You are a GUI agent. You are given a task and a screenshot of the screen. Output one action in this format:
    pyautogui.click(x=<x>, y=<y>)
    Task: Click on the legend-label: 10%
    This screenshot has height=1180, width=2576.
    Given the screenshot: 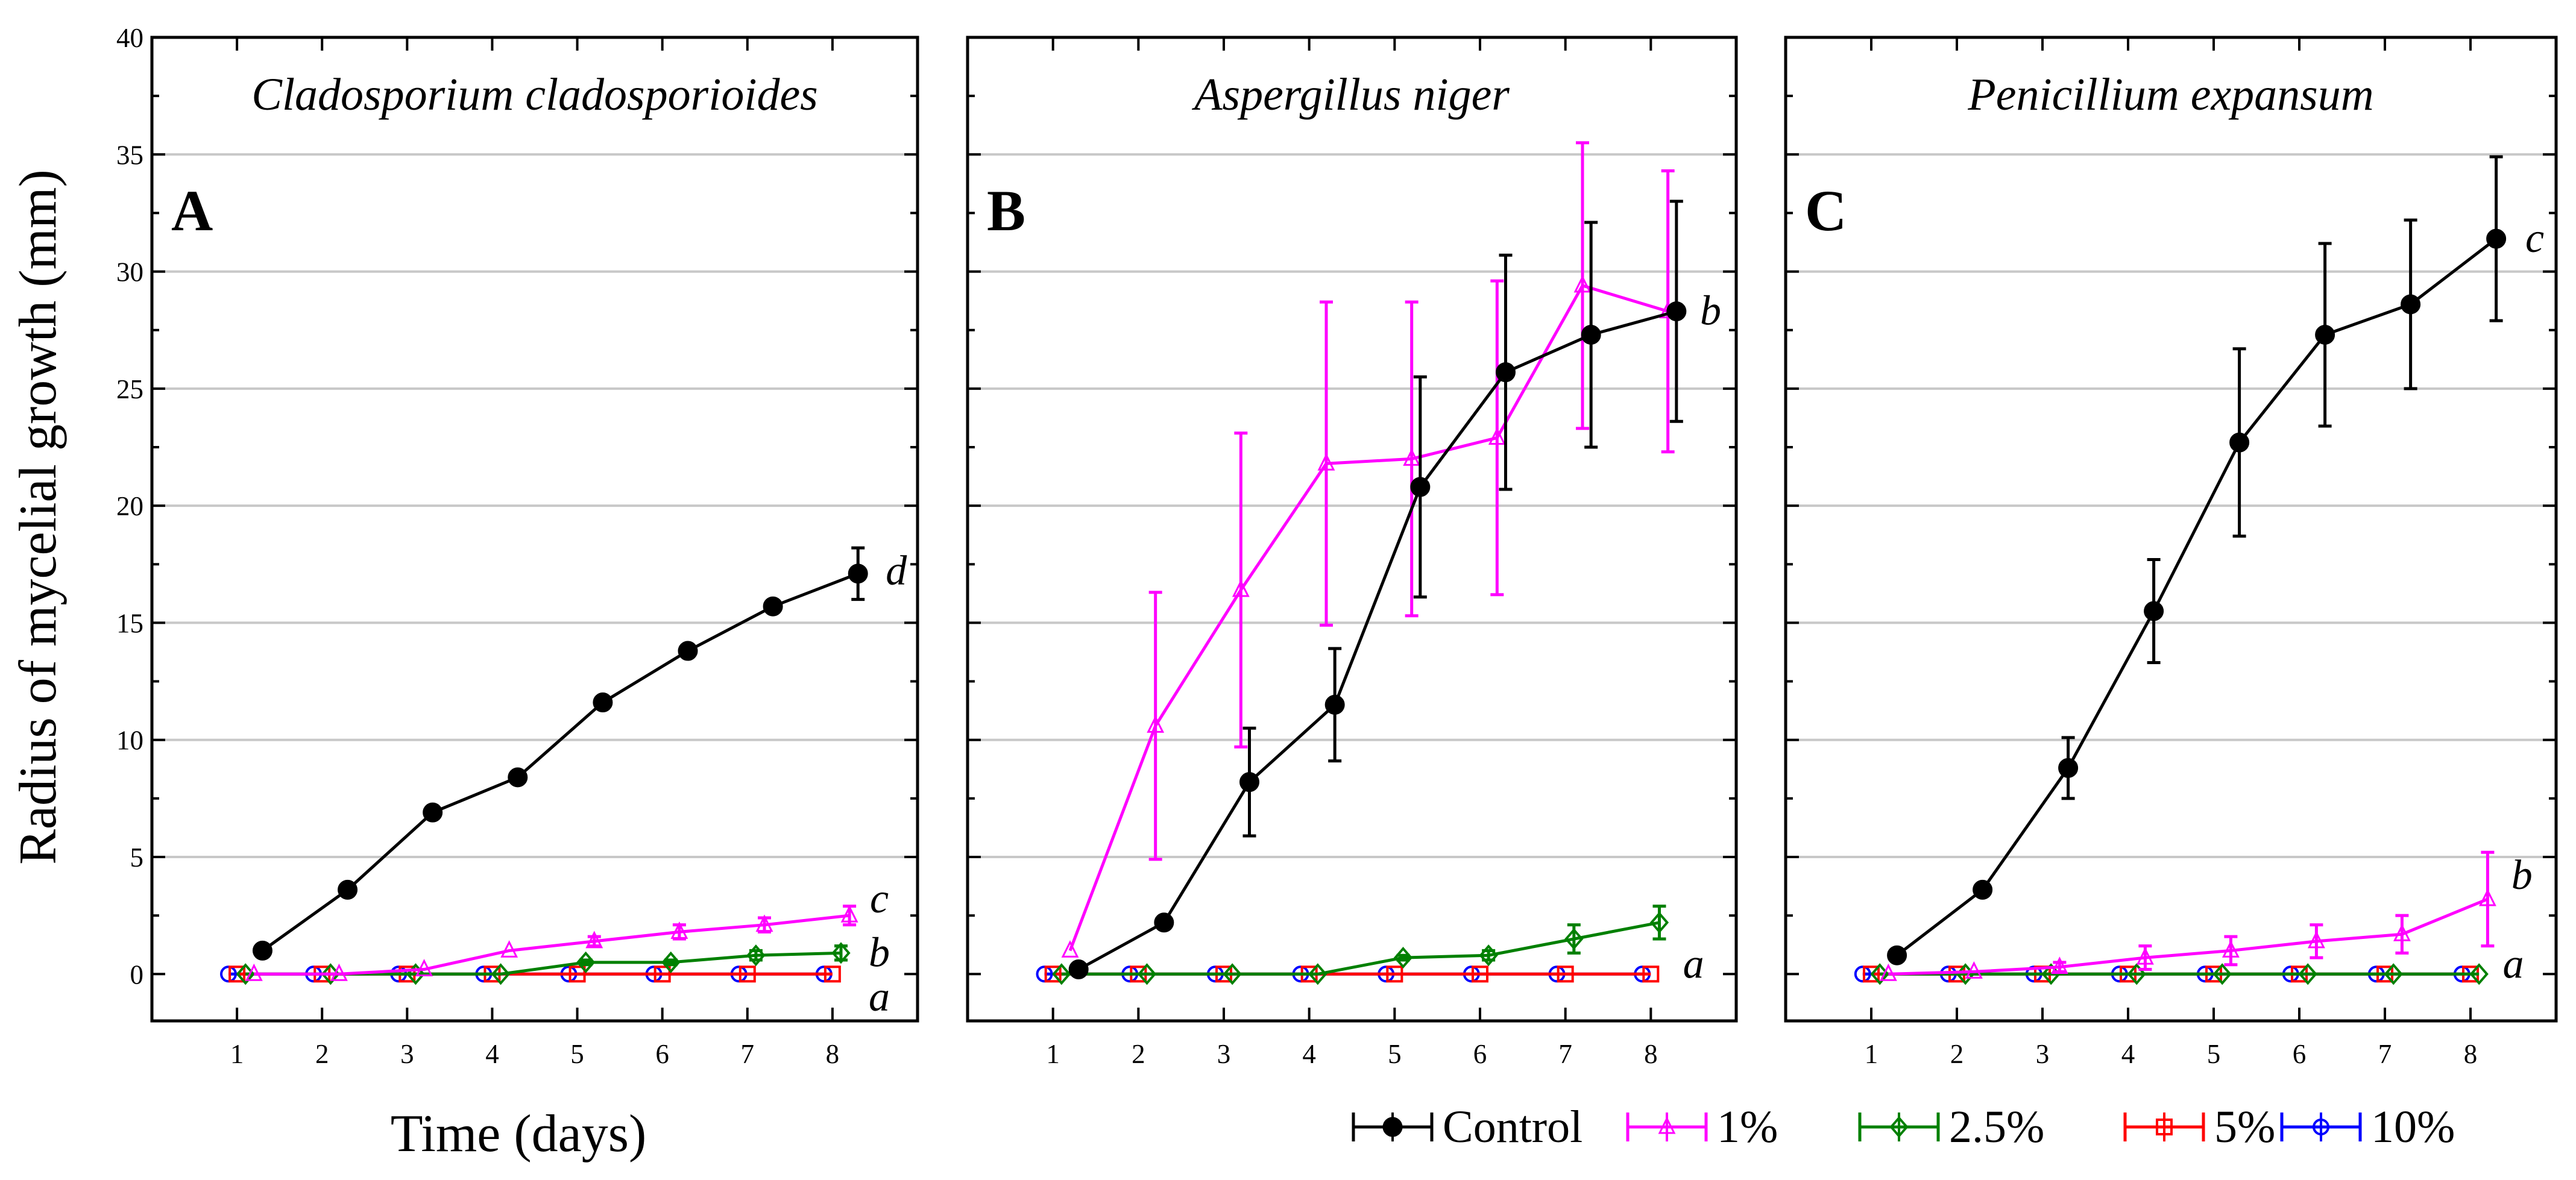 What is the action you would take?
    pyautogui.click(x=2413, y=1127)
    